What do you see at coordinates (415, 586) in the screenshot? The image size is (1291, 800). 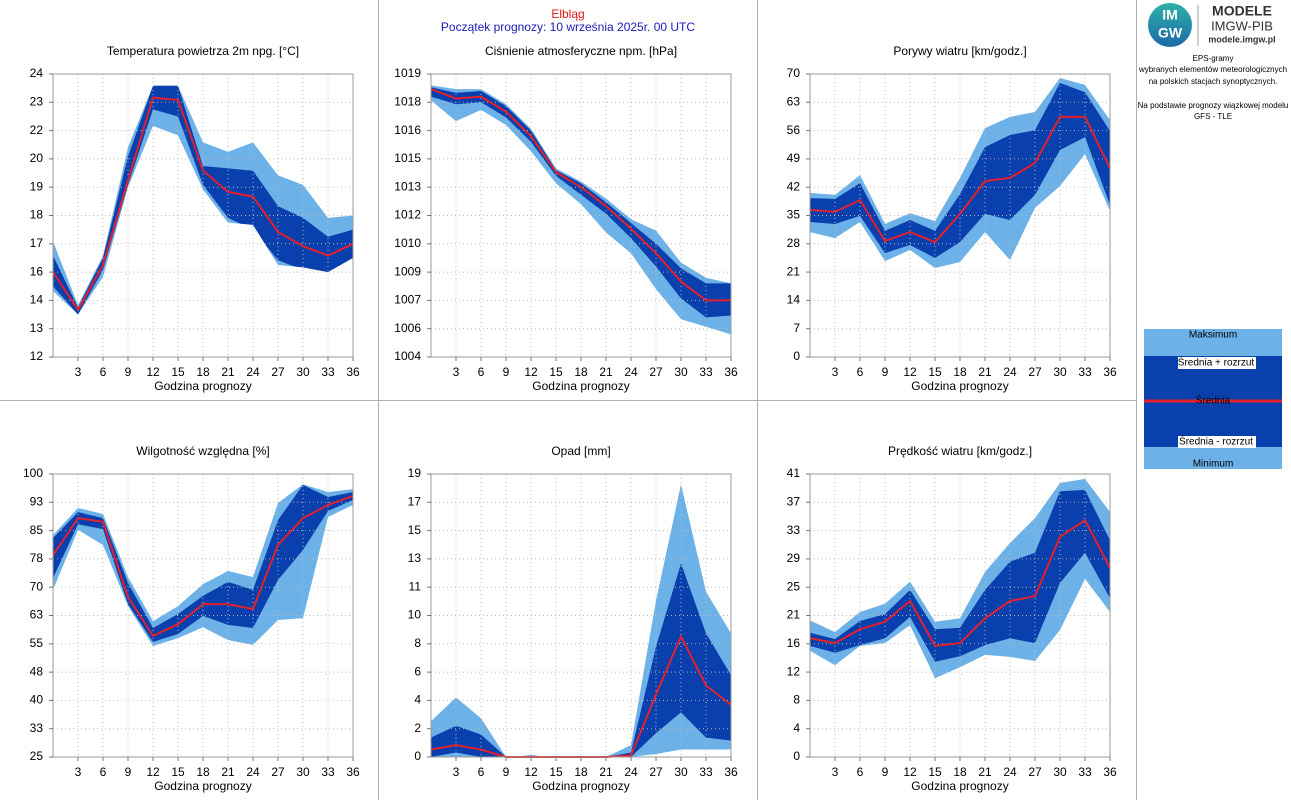 I see `y-tick-label: 11` at bounding box center [415, 586].